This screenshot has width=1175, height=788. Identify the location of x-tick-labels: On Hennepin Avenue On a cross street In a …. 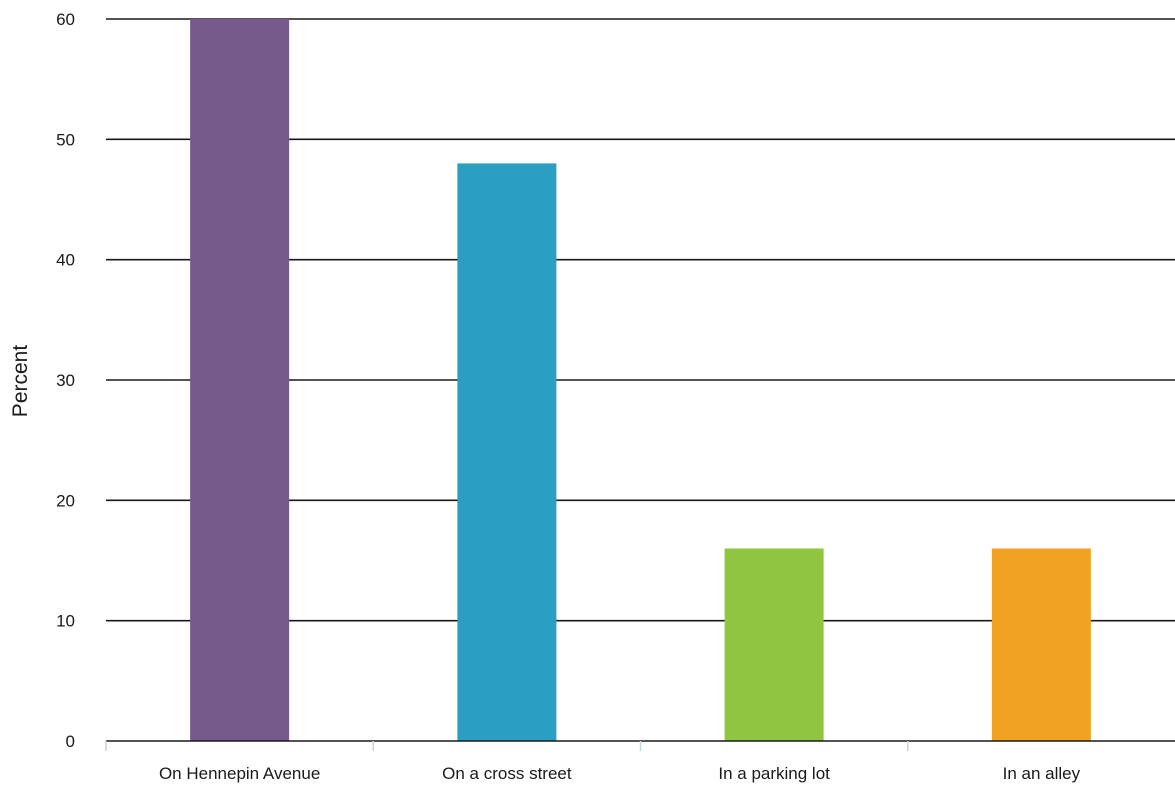
(620, 773).